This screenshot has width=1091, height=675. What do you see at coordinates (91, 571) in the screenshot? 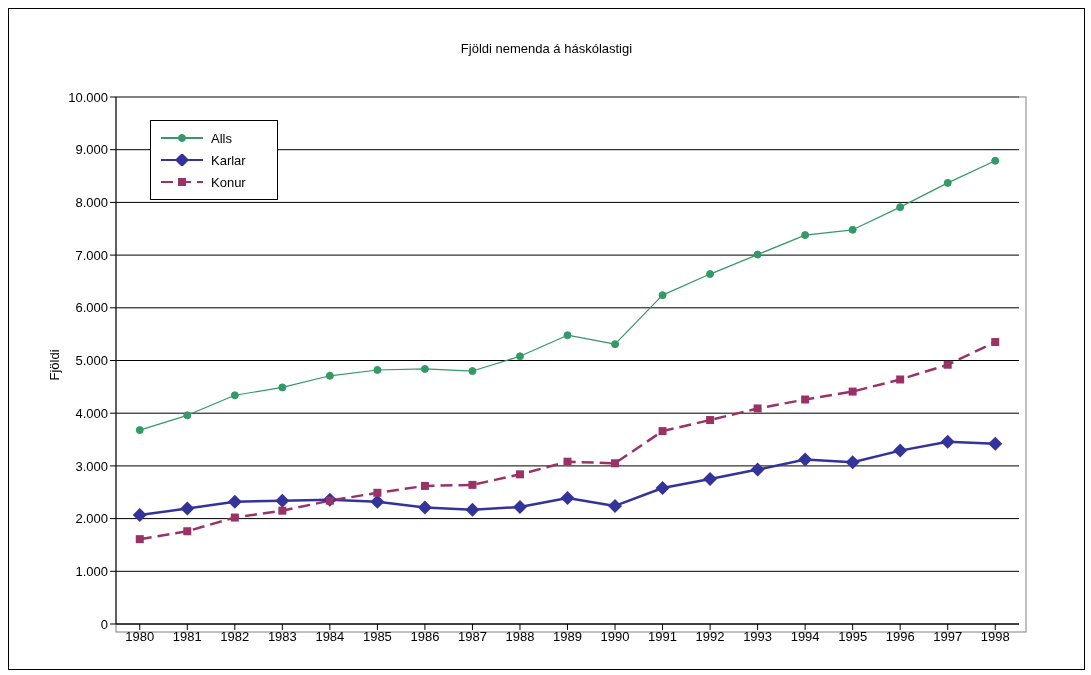
I see `y-tick-label: 1.000` at bounding box center [91, 571].